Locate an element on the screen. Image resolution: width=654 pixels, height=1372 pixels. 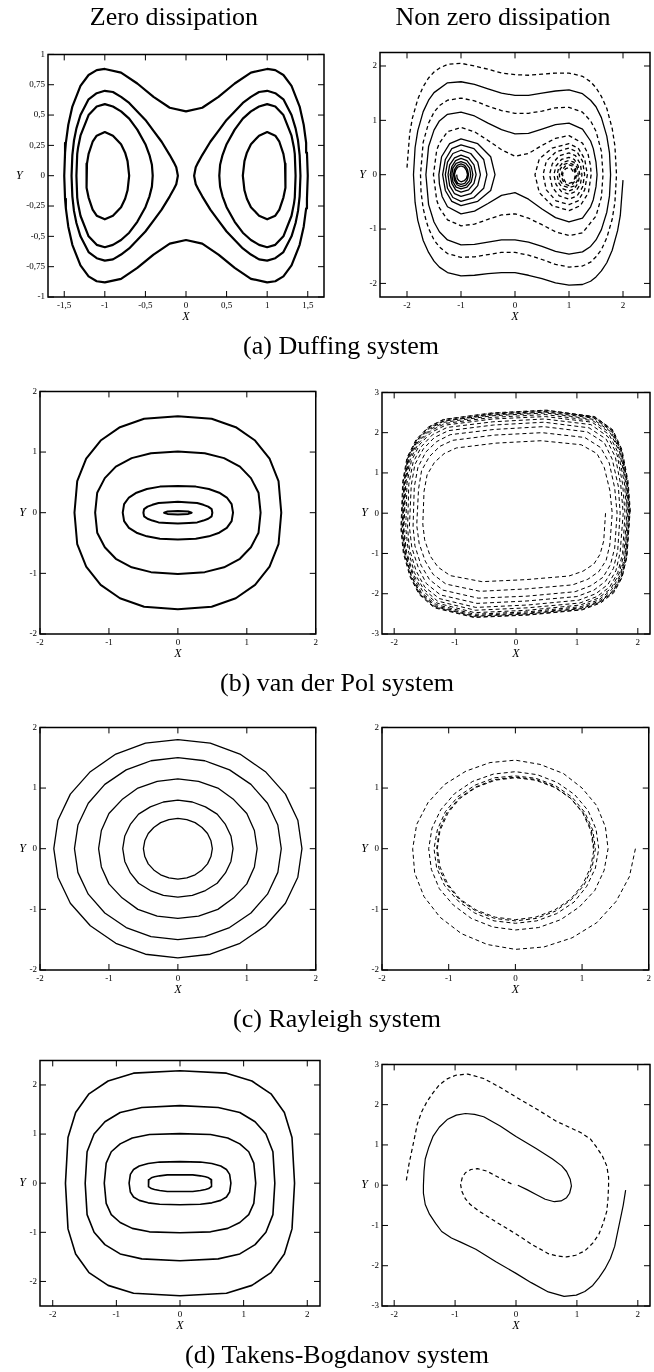
y-tick-label: 0,25 is located at coordinates (37, 144).